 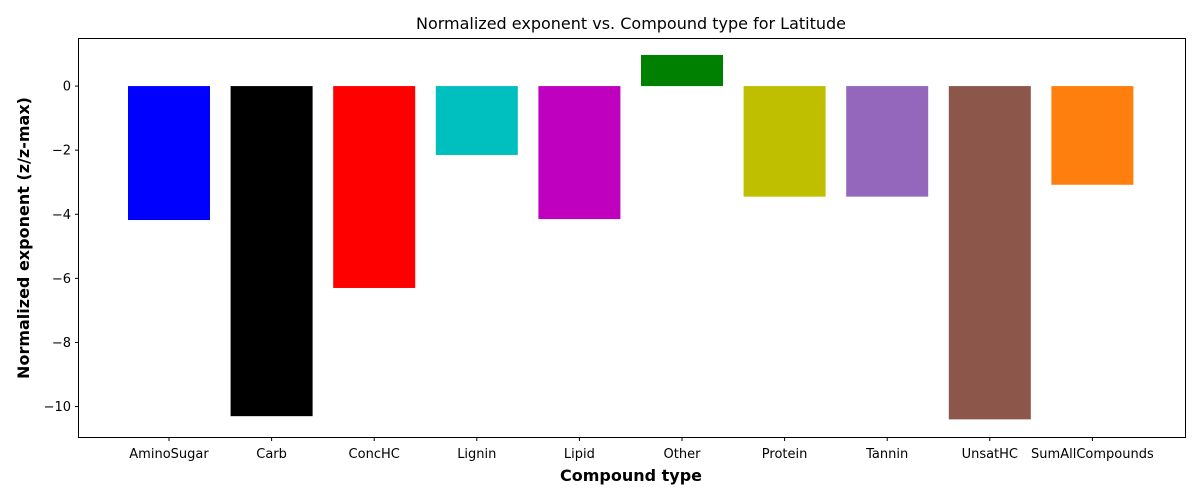 I want to click on y-tick-label: −6, so click(x=61, y=279).